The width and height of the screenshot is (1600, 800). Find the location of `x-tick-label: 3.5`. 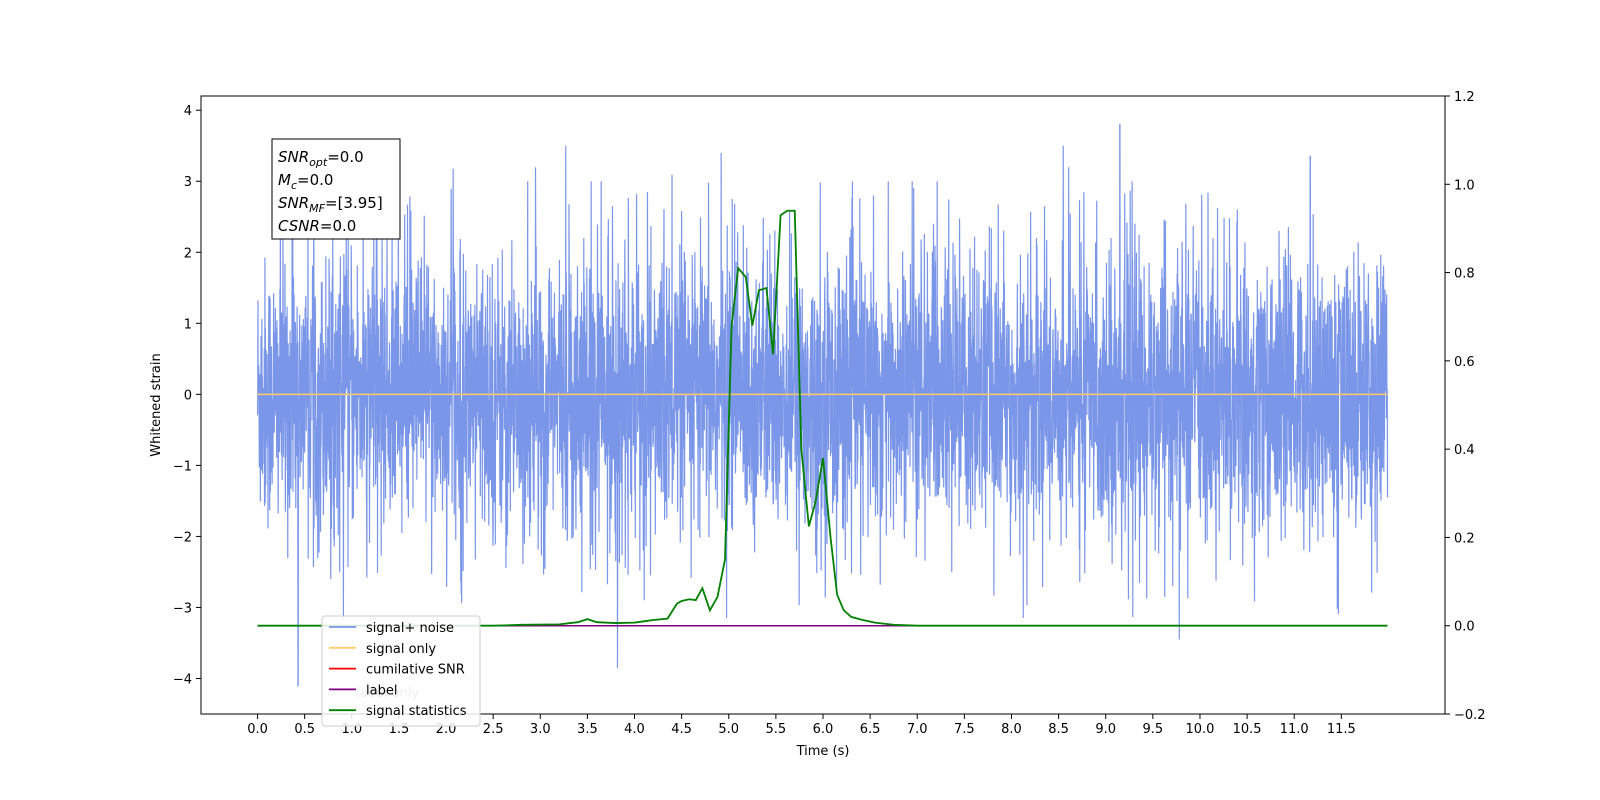

x-tick-label: 3.5 is located at coordinates (587, 729).